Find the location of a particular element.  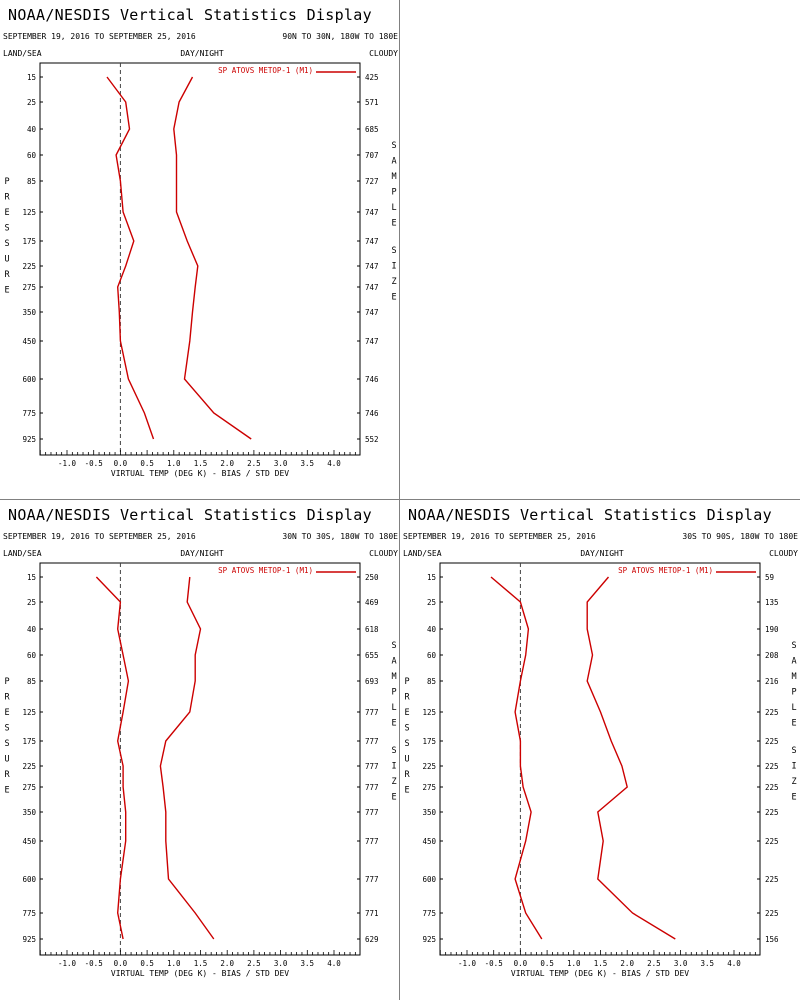

date-range: SEPTEMBER 19, 2016 TO SEPTEMBER 25, 2016 is located at coordinates (499, 536).